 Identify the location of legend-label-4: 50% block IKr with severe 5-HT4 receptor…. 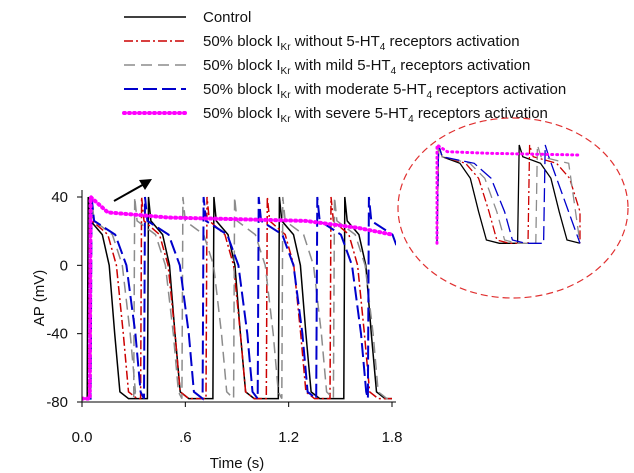
(375, 115).